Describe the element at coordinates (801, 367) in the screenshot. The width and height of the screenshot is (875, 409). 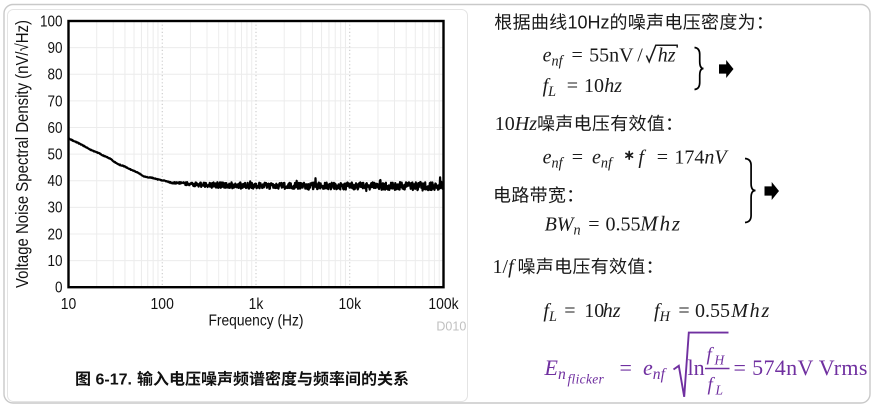
I see `svg-text: = 574nV Vrms` at that location.